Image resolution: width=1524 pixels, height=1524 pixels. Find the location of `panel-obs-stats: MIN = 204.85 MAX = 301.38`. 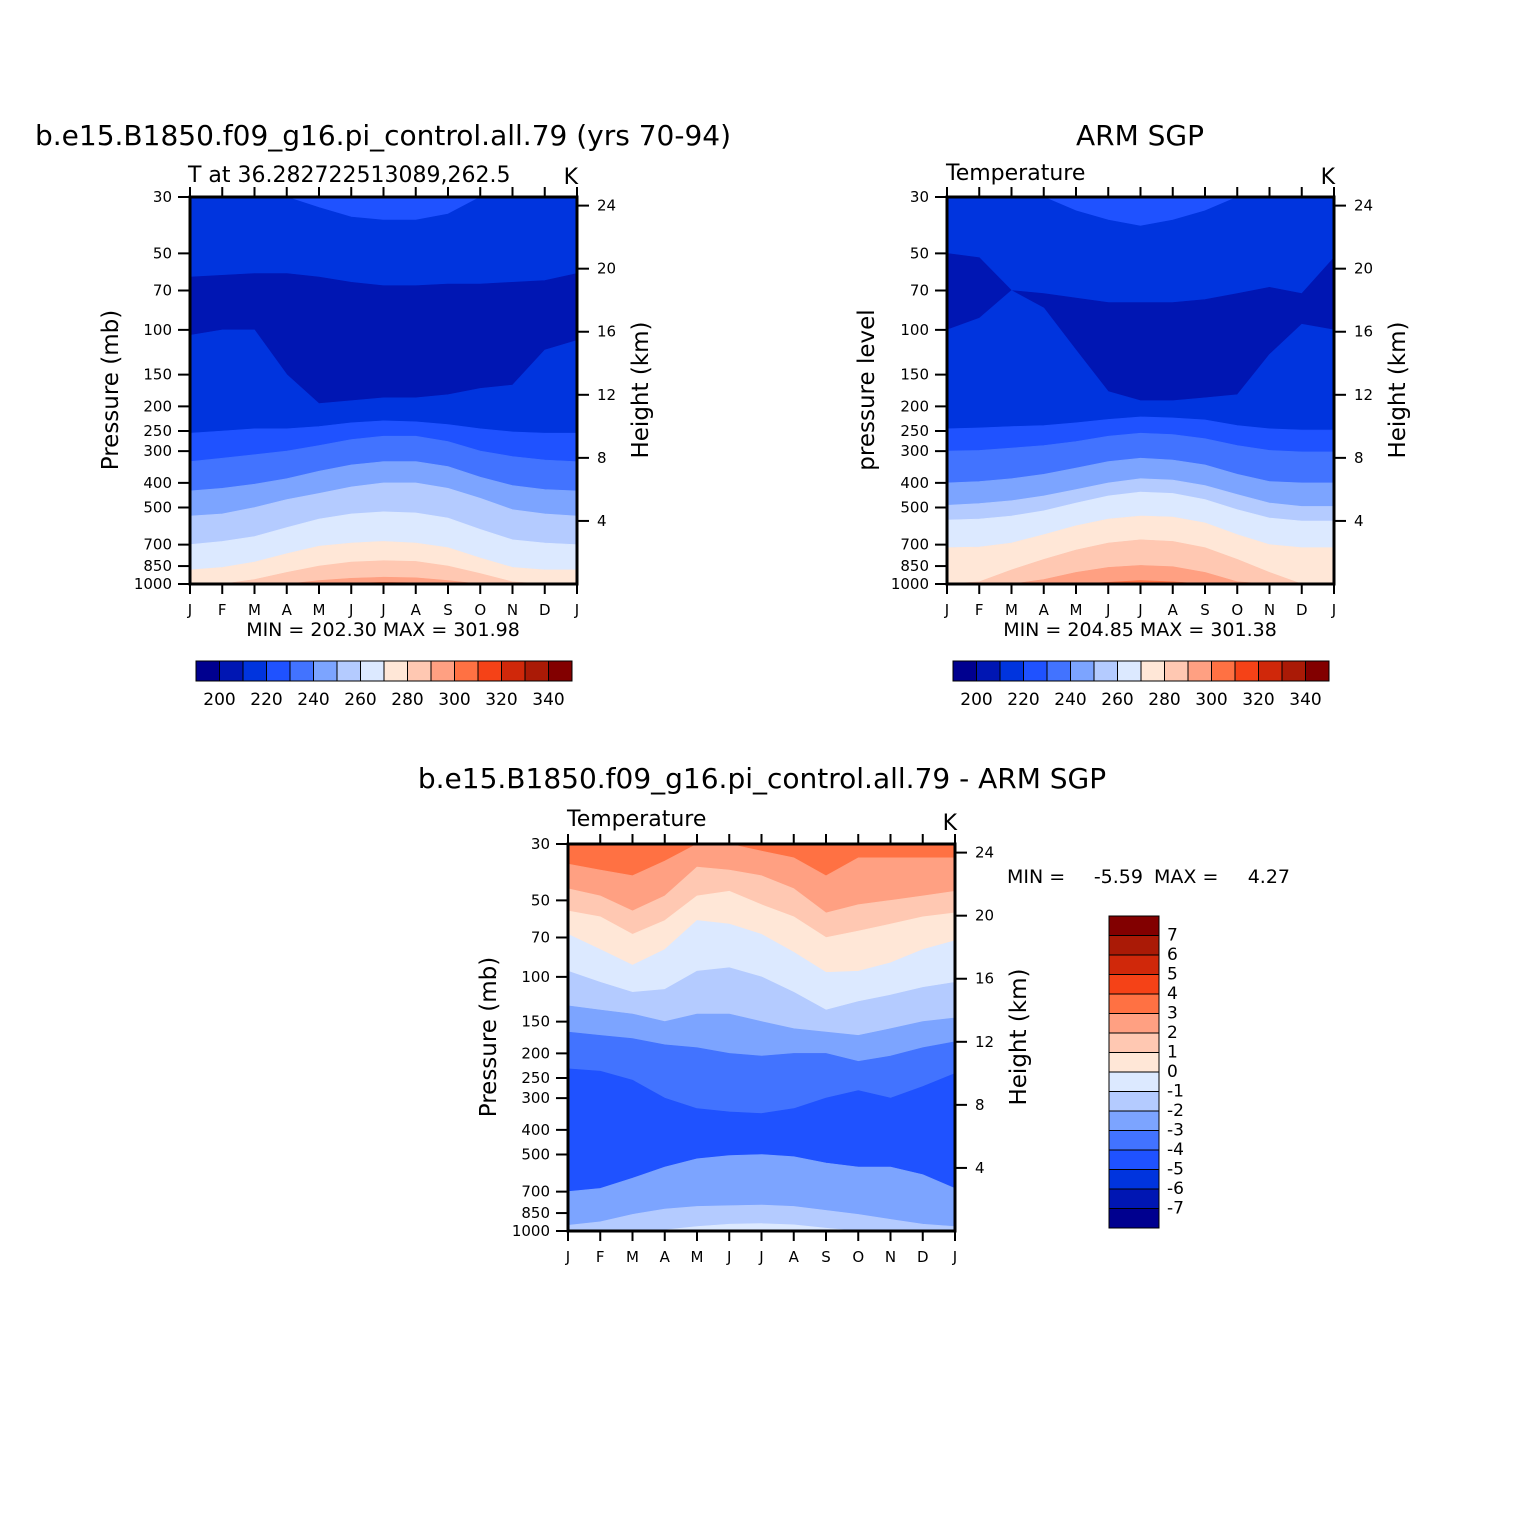

panel-obs-stats: MIN = 204.85 MAX = 301.38 is located at coordinates (1140, 630).